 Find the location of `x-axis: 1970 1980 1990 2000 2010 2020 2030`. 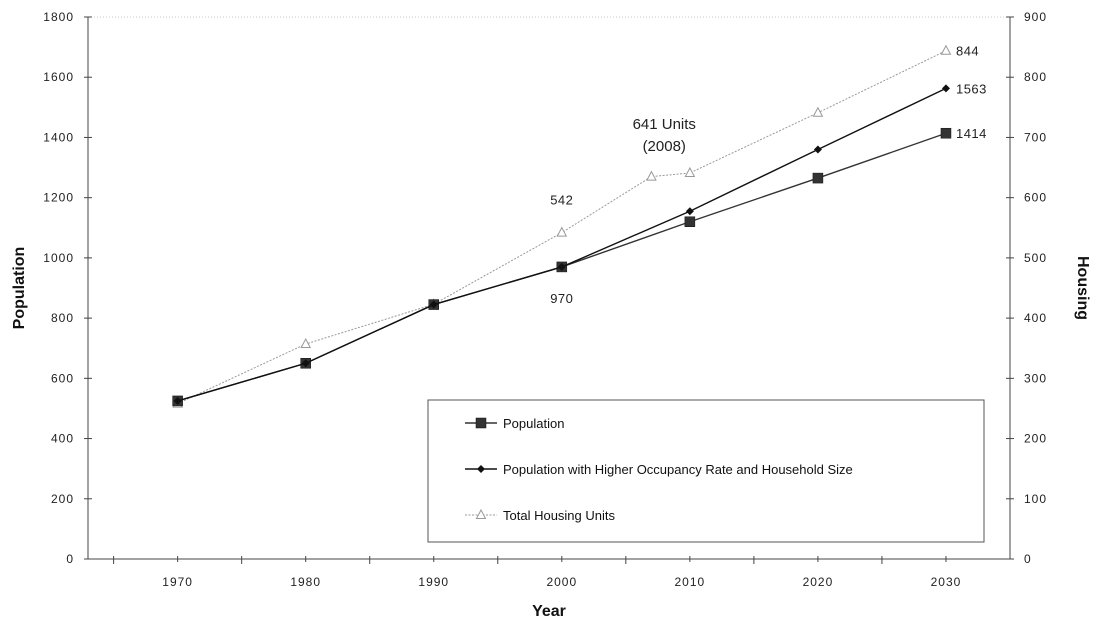

x-axis: 1970 1980 1990 2000 2010 2020 2030 is located at coordinates (537, 572).